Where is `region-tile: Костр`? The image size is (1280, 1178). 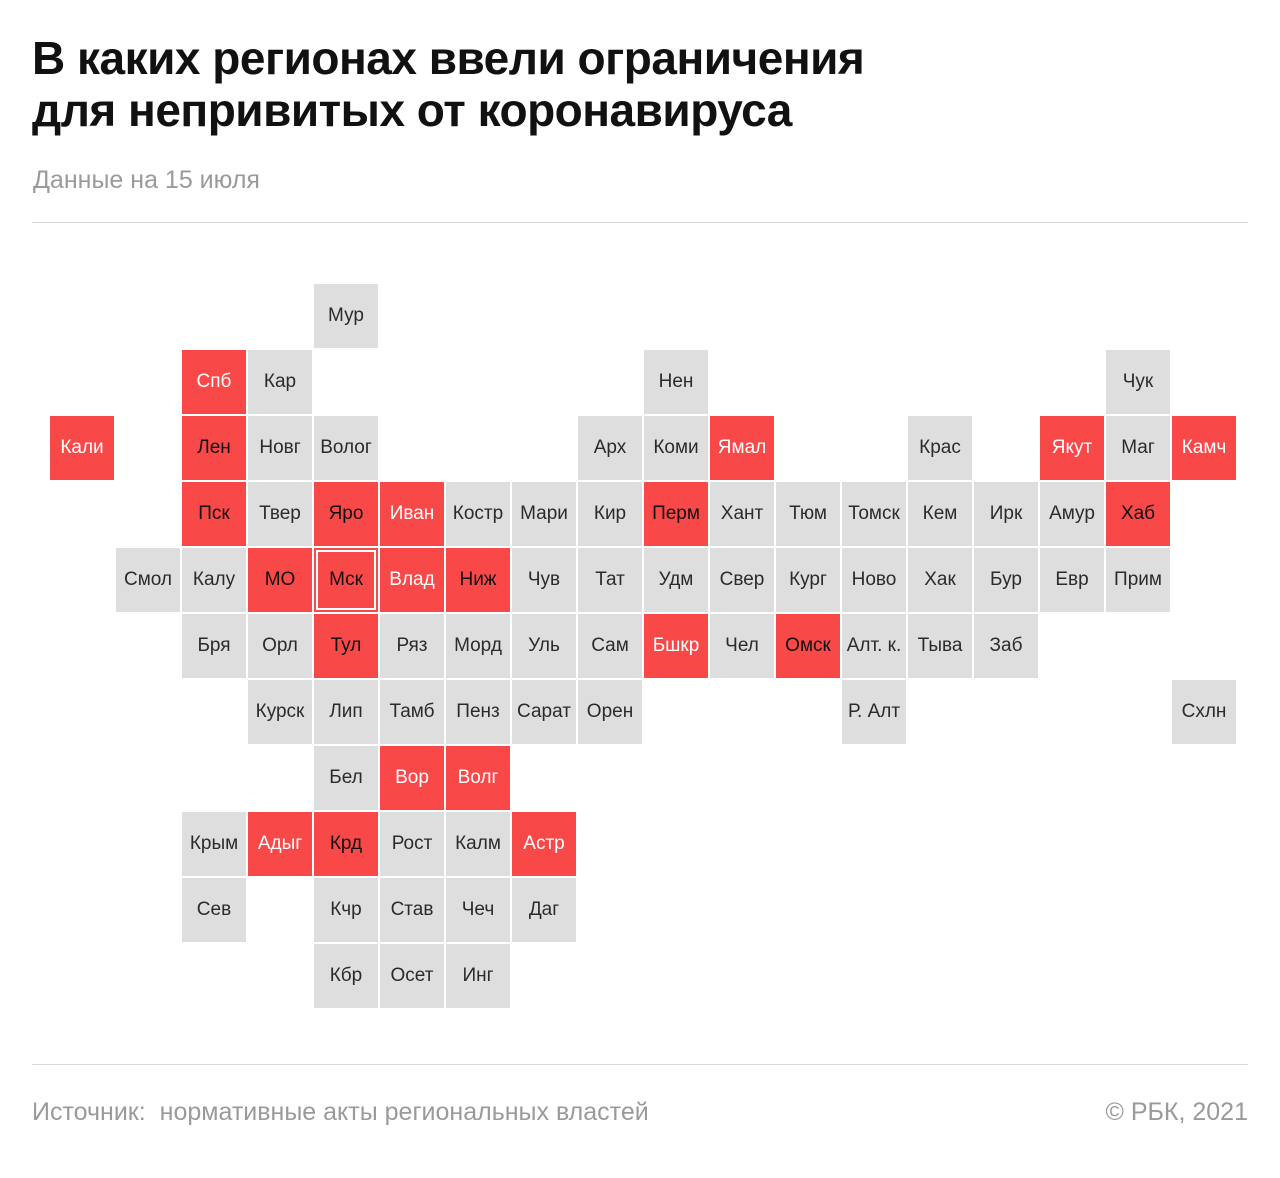 region-tile: Костр is located at coordinates (478, 514).